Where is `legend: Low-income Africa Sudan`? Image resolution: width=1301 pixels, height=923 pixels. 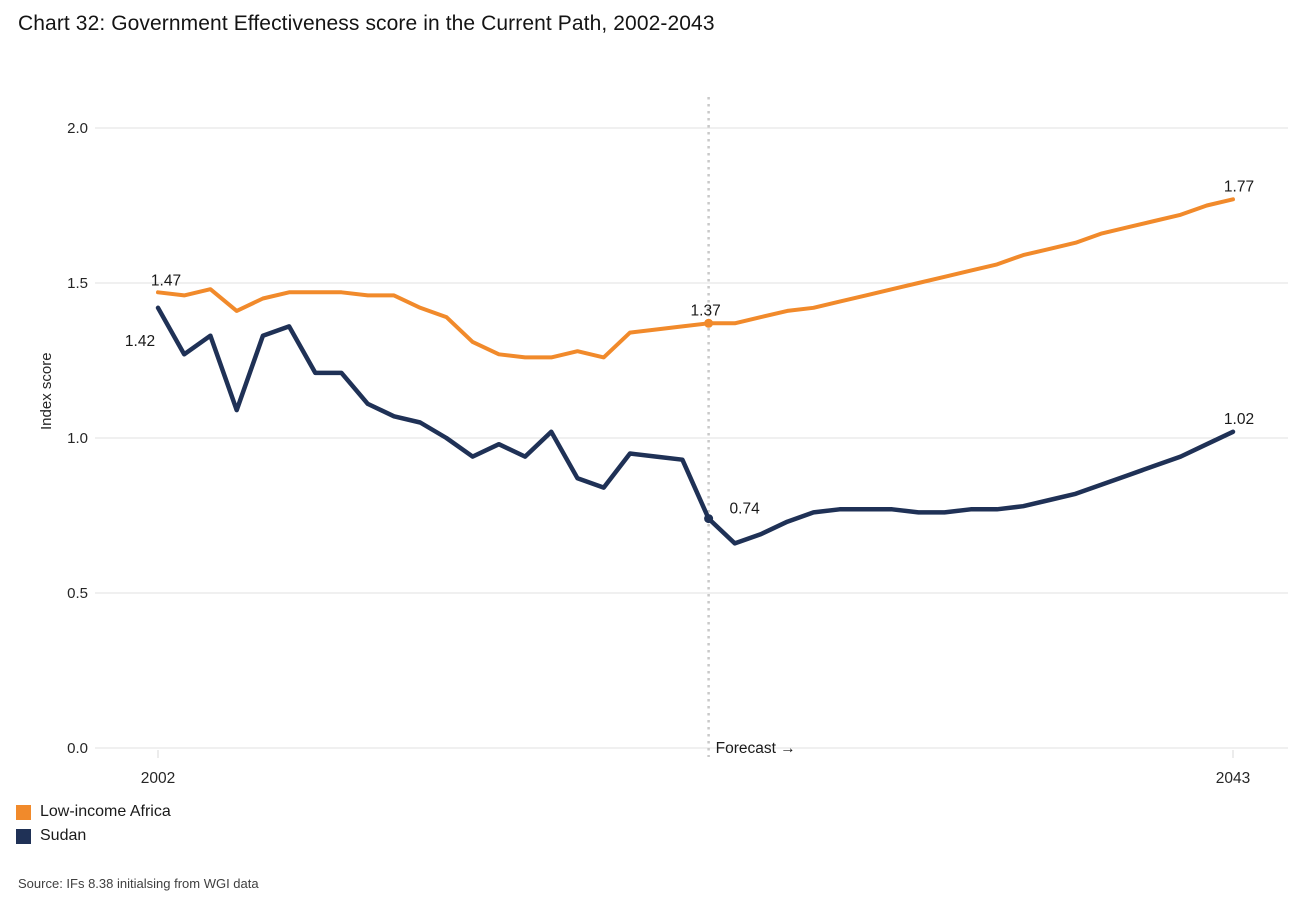 legend: Low-income Africa Sudan is located at coordinates (93, 824).